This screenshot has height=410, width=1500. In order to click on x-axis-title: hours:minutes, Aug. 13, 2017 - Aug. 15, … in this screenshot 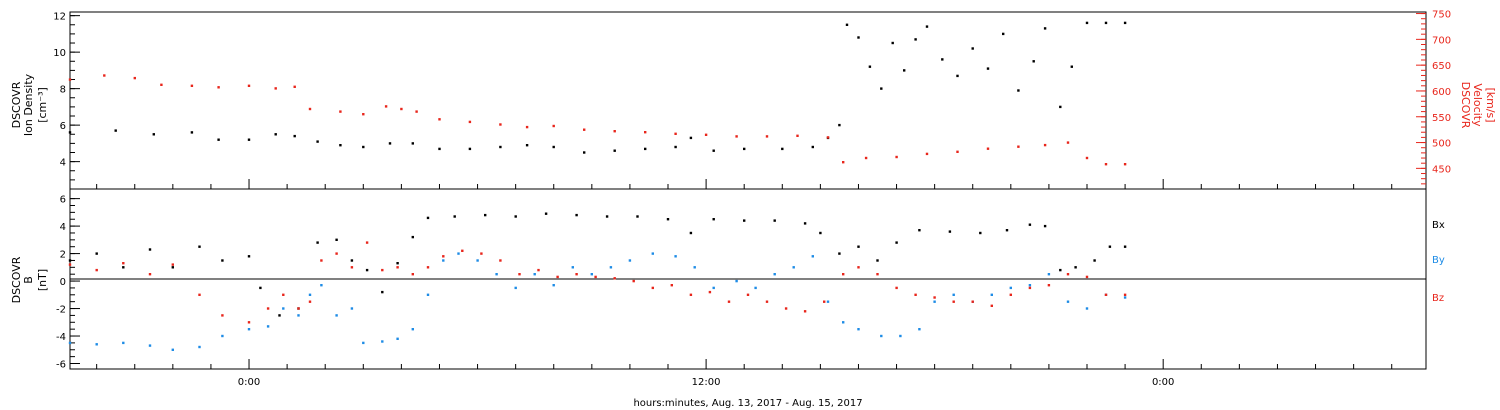, I will do `click(747, 403)`.